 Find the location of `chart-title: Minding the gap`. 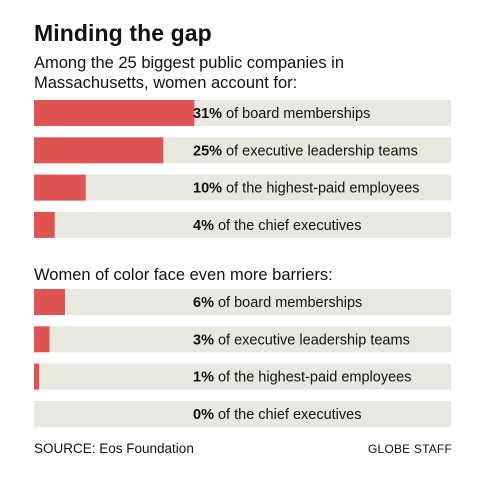

chart-title: Minding the gap is located at coordinates (123, 33).